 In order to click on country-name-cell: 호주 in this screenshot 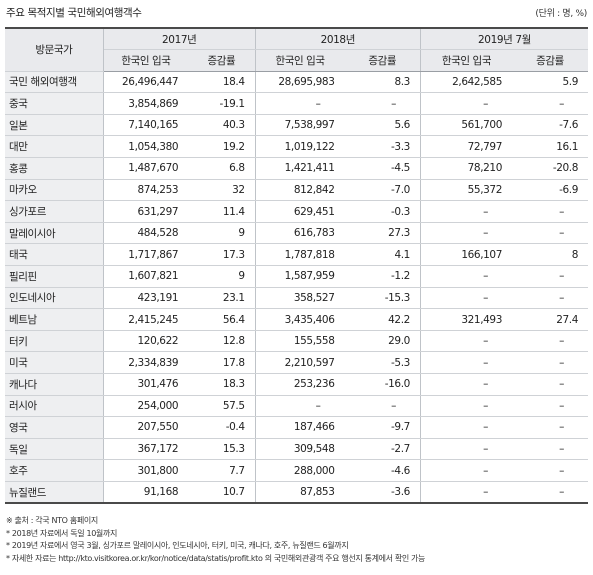, I will do `click(54, 470)`.